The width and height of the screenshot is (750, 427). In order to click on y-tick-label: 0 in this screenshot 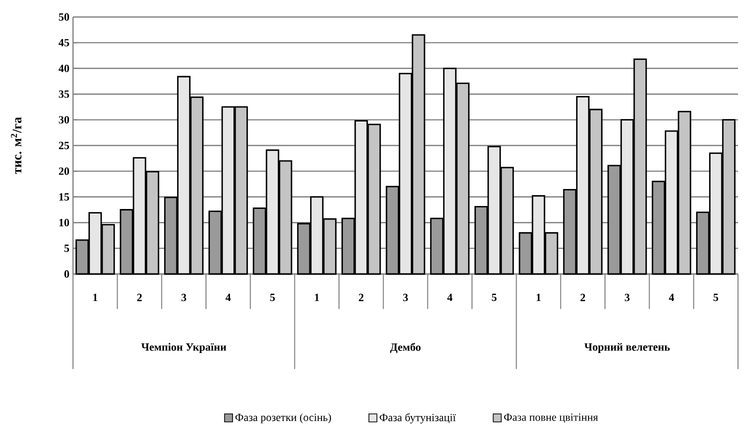, I will do `click(67, 274)`.